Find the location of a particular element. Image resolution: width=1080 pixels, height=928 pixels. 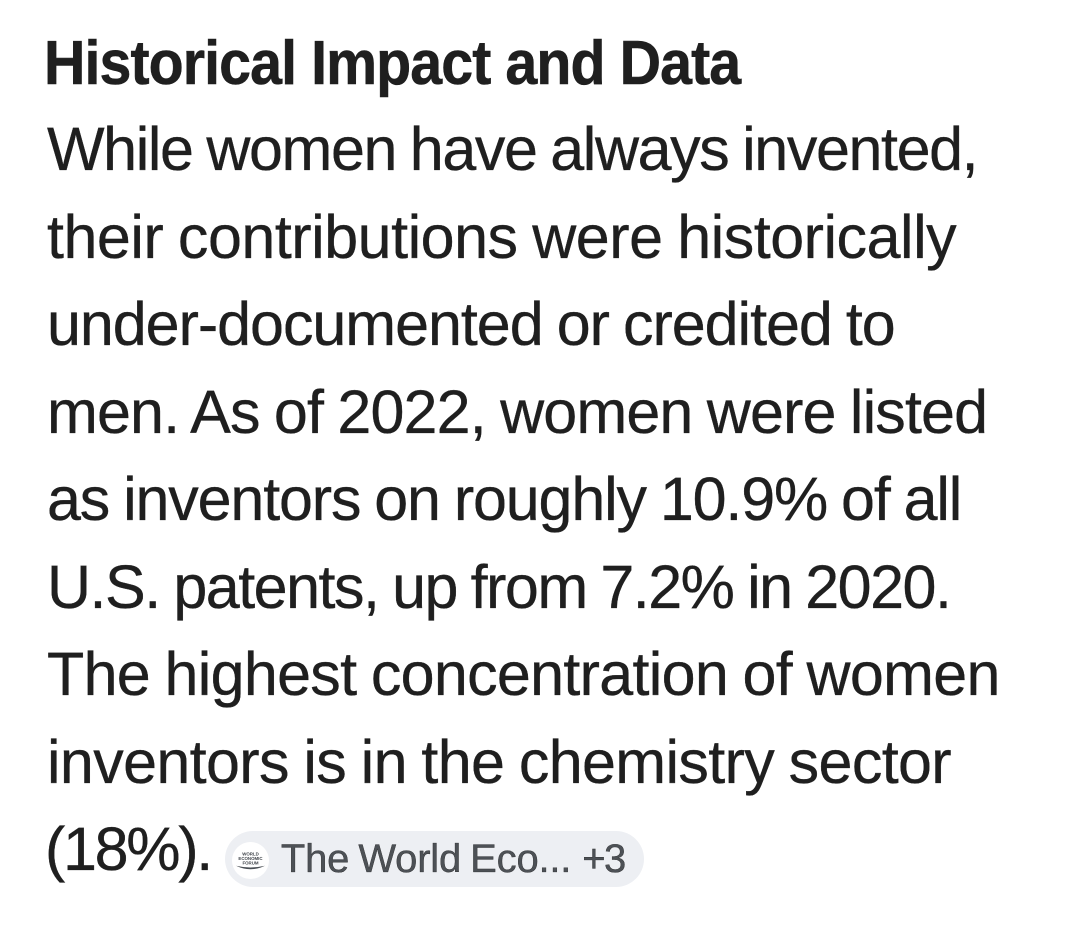

svg-text: WORLD is located at coordinates (250, 854).